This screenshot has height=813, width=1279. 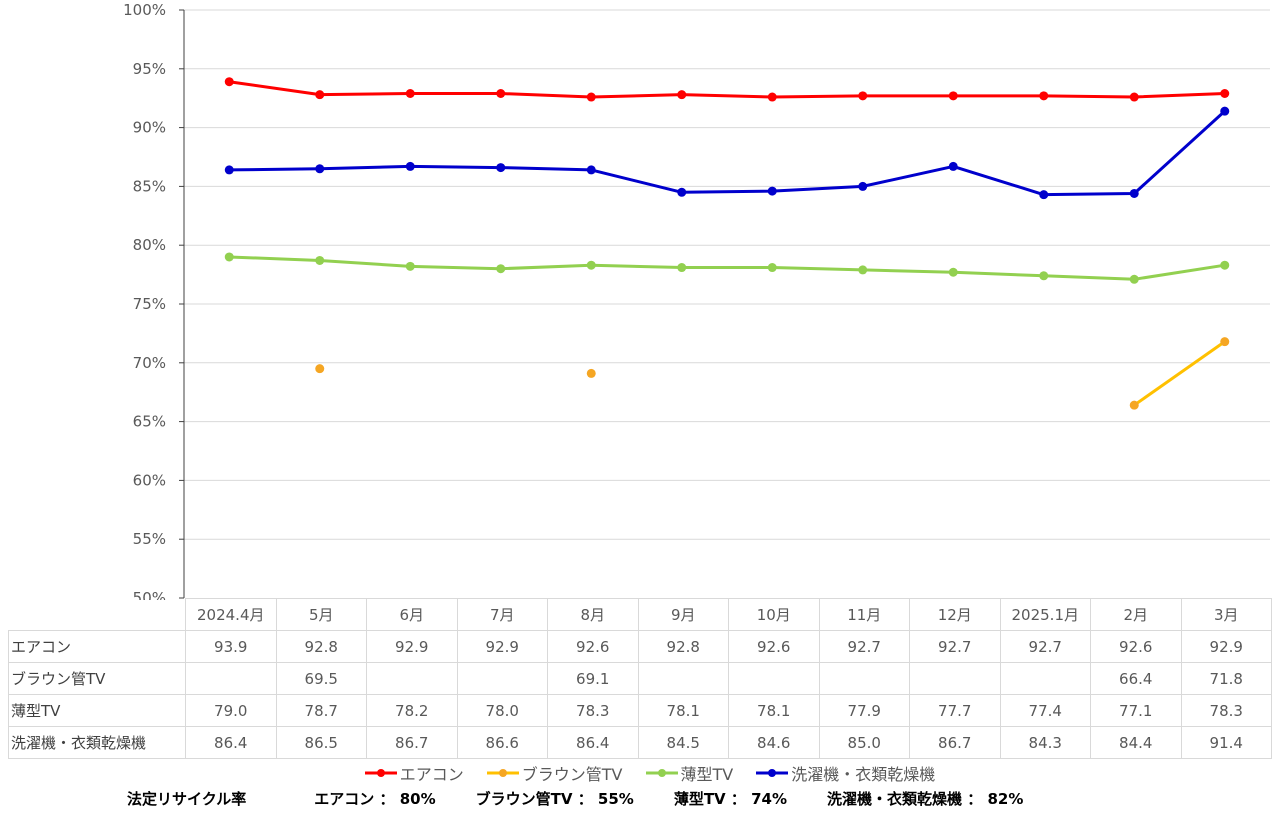 What do you see at coordinates (639, 773) in the screenshot?
I see `legend: エアコン ブラウン管TV 薄型TV 洗濯機・衣類乾燥機` at bounding box center [639, 773].